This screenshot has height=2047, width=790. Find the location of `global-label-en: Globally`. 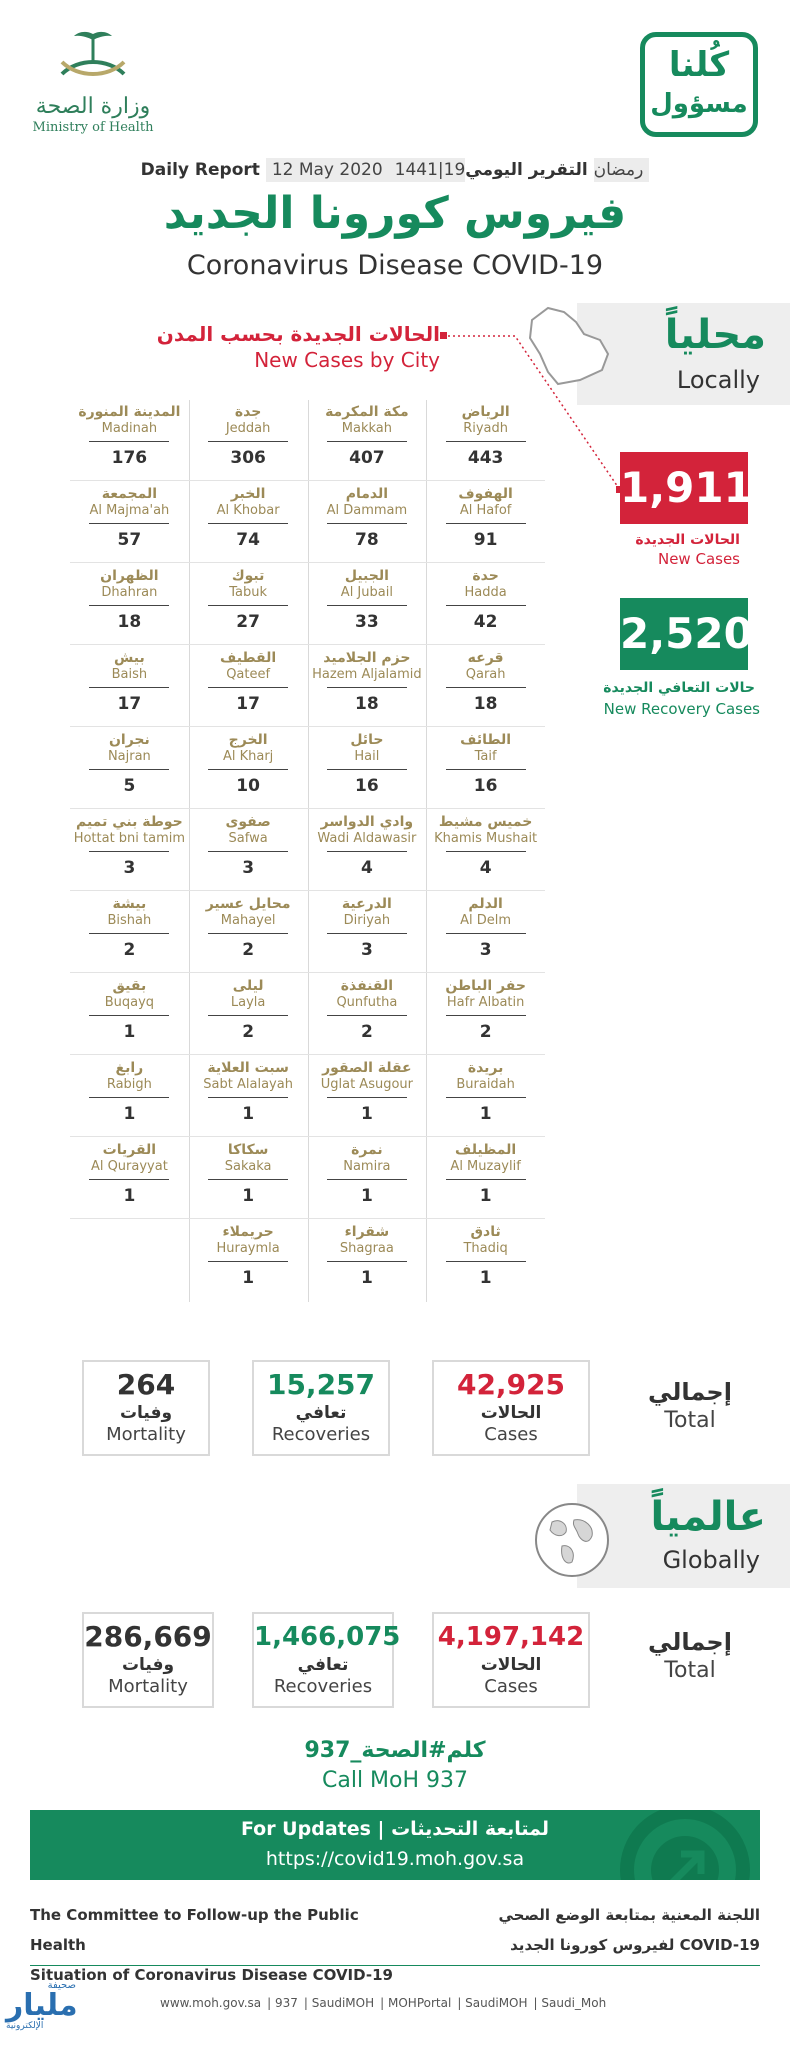

global-label-en: Globally is located at coordinates (711, 1560).